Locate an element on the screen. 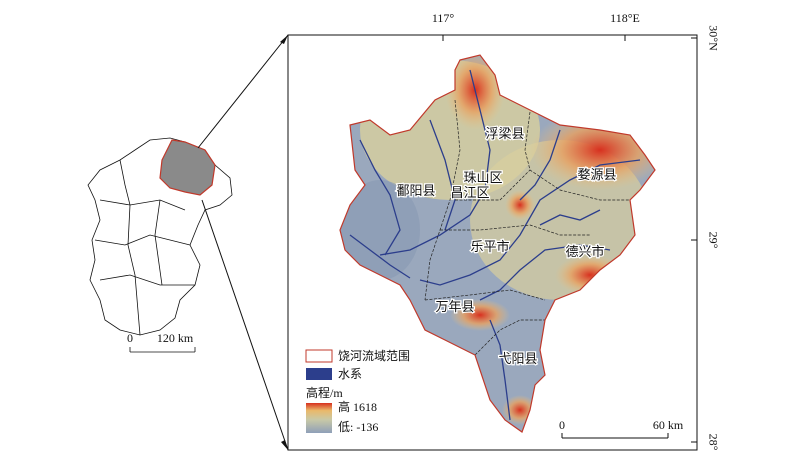 The width and height of the screenshot is (800, 470). region-label: 弋阳县 is located at coordinates (517, 358).